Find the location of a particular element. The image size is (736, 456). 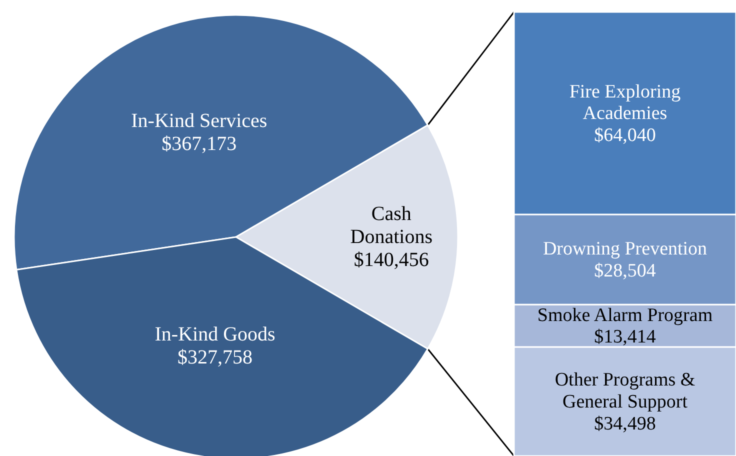

data-label: $34,498 is located at coordinates (625, 423).